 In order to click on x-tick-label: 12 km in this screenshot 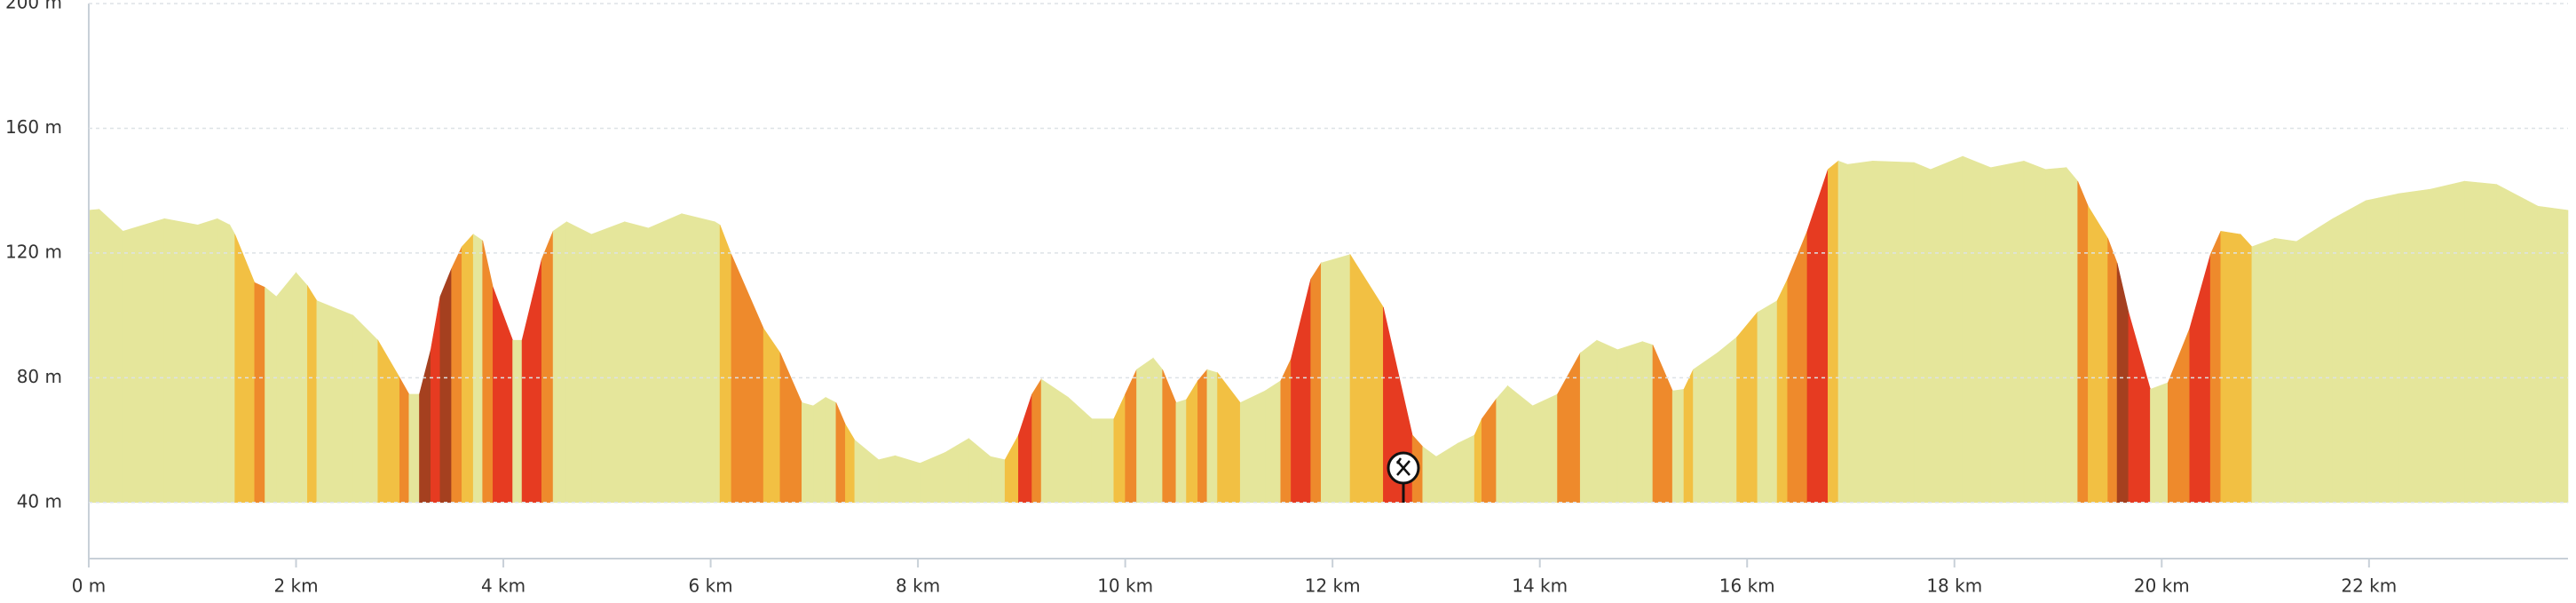, I will do `click(1333, 586)`.